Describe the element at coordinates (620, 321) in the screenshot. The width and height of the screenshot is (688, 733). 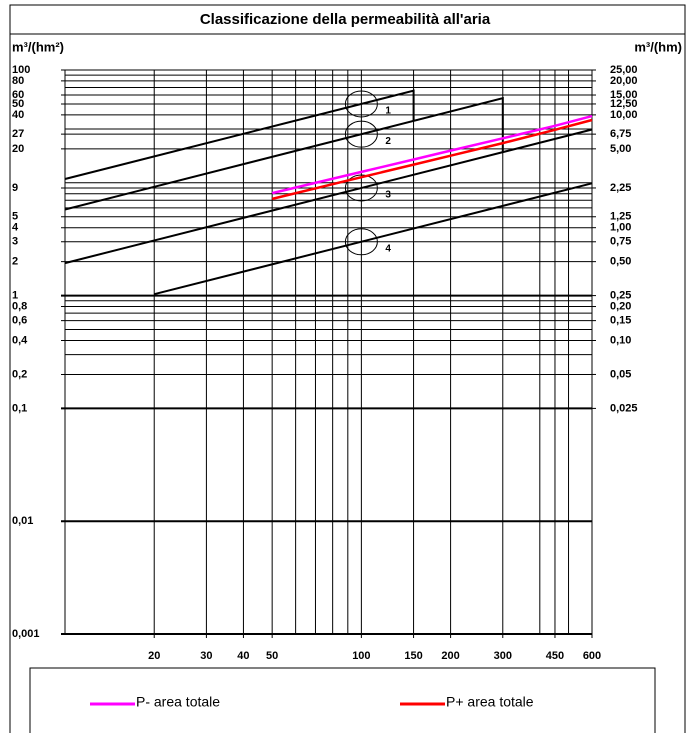
I see `y2-tick-label: 0,15` at that location.